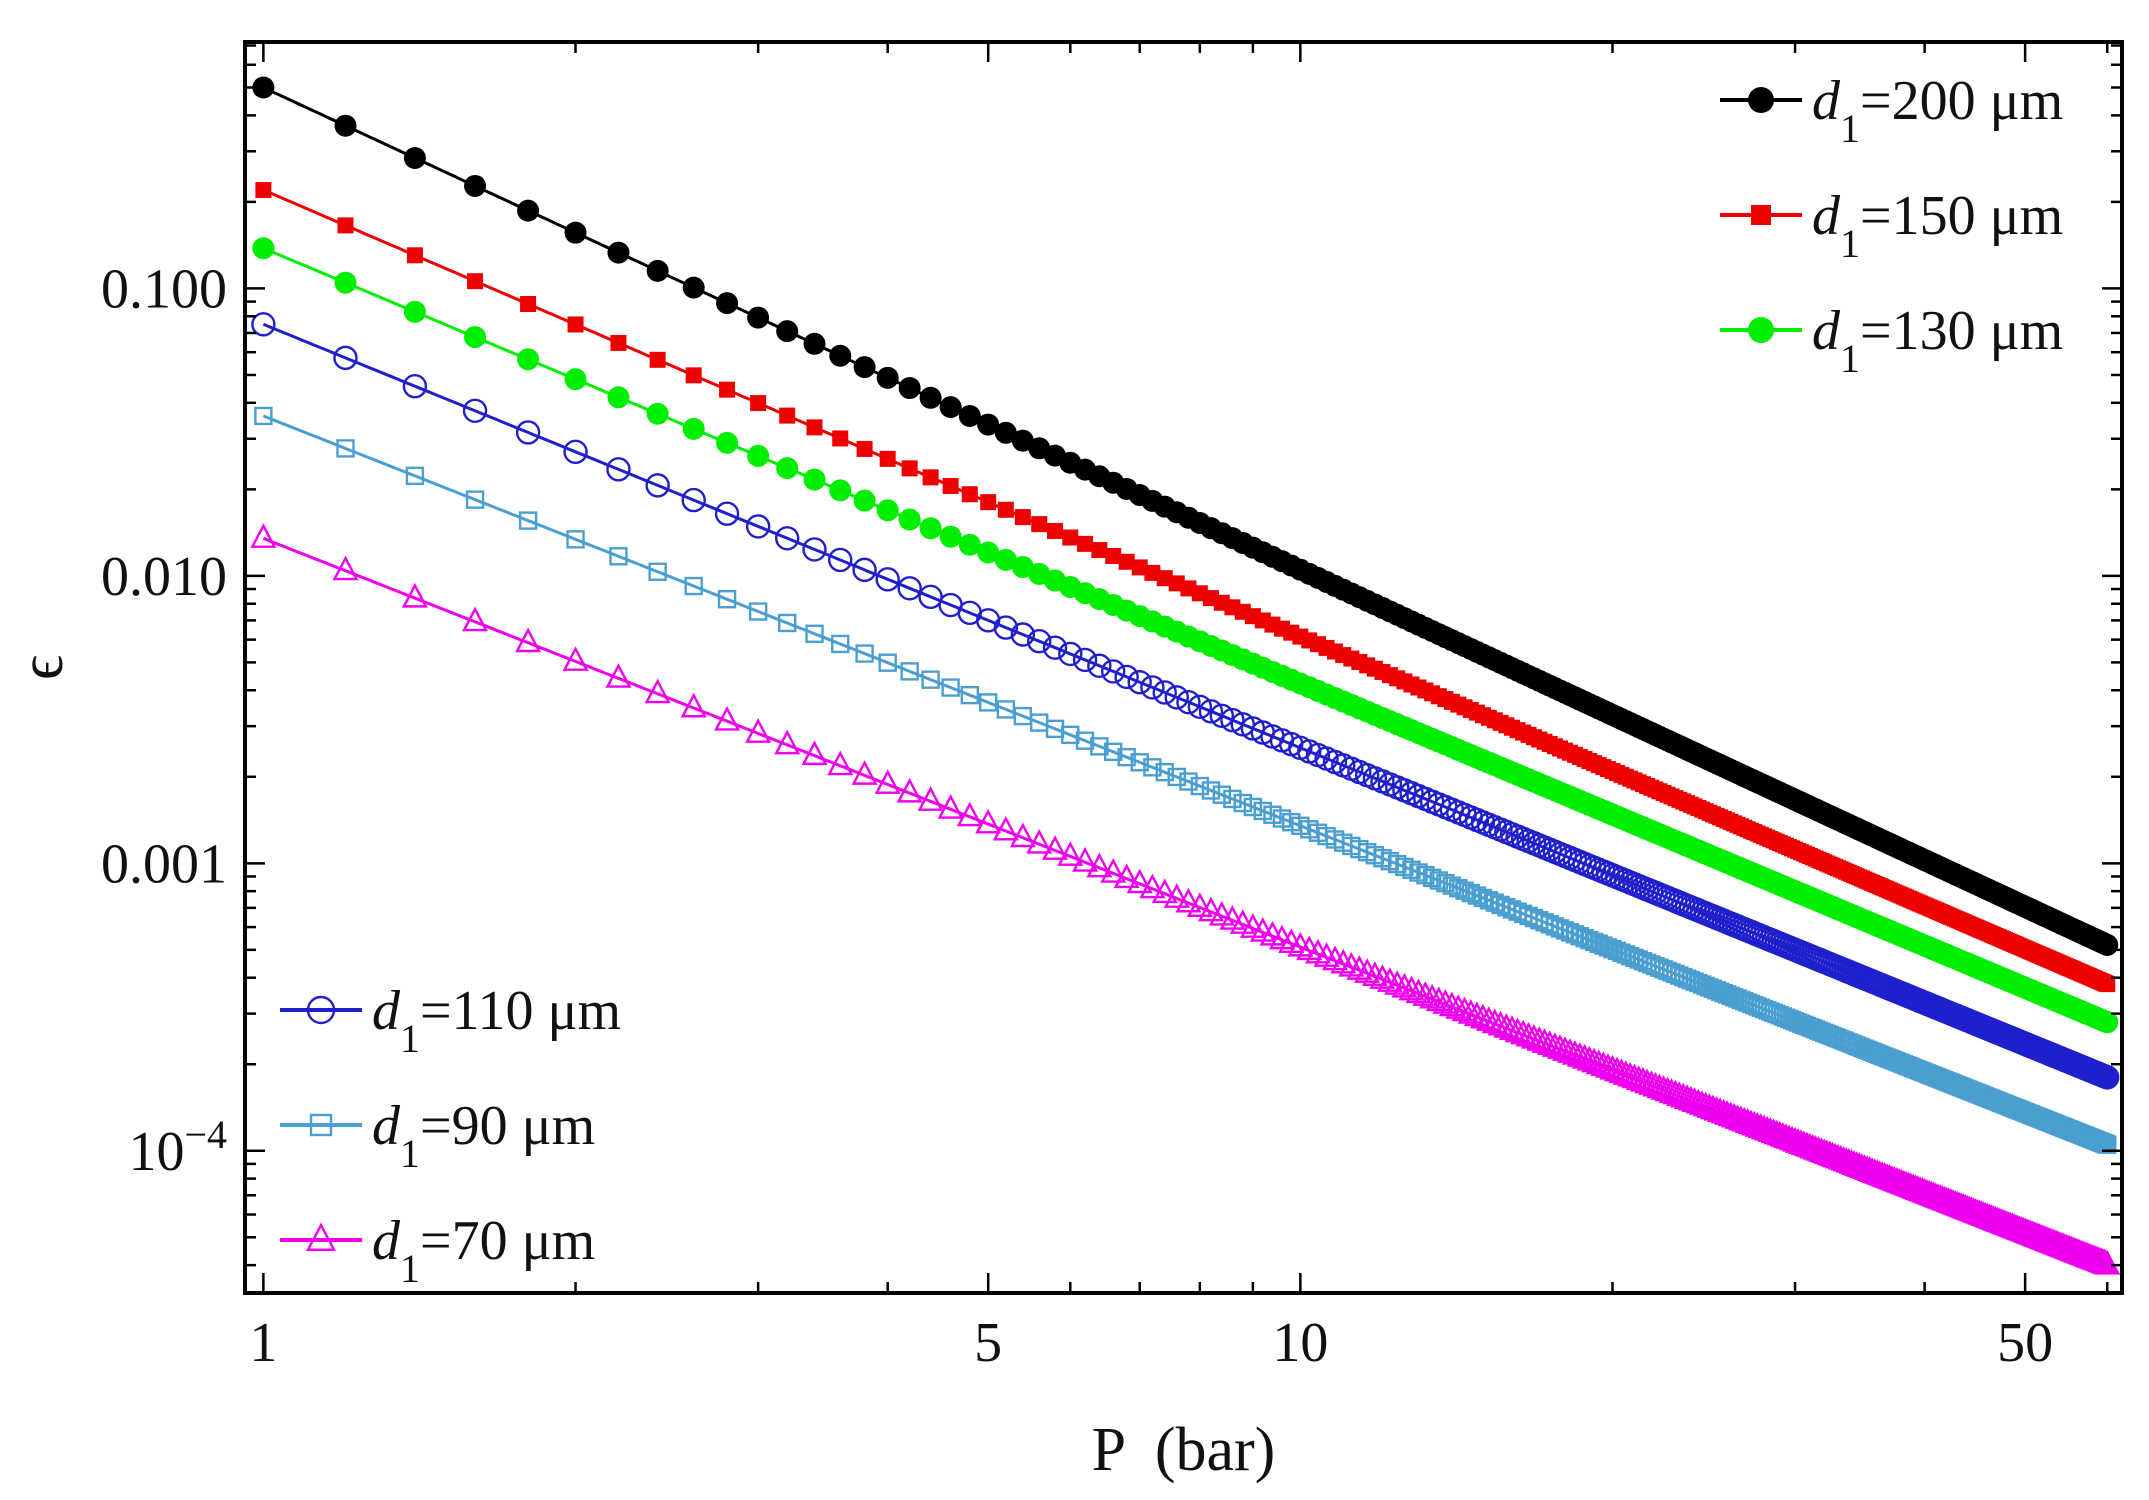 The height and width of the screenshot is (1500, 2149). Describe the element at coordinates (988, 1343) in the screenshot. I see `x-tick-label: 5` at that location.